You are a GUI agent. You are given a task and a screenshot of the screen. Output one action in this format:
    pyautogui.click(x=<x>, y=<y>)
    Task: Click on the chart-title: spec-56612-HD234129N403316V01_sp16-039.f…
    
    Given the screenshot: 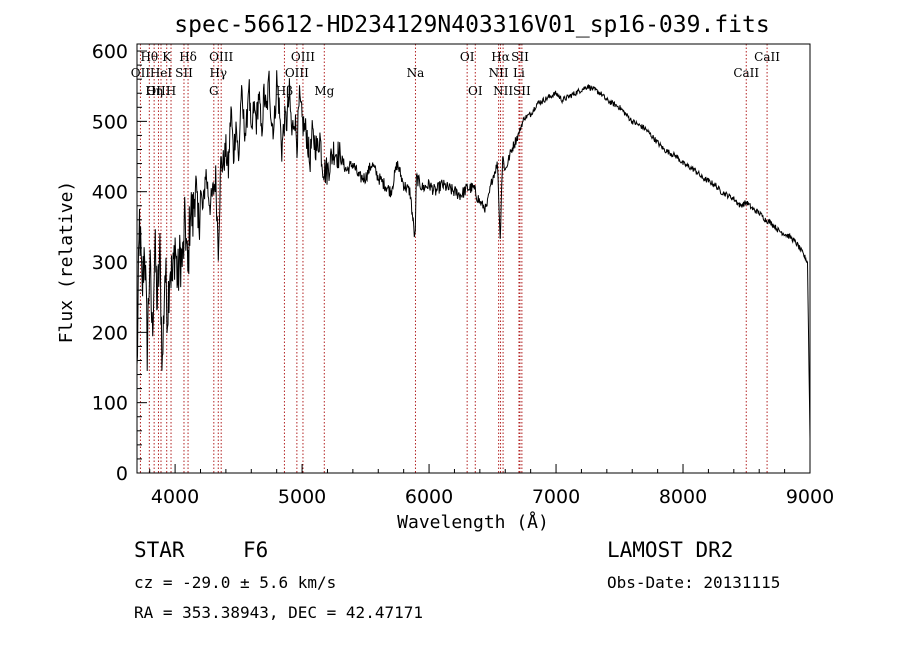 What is the action you would take?
    pyautogui.click(x=471, y=25)
    